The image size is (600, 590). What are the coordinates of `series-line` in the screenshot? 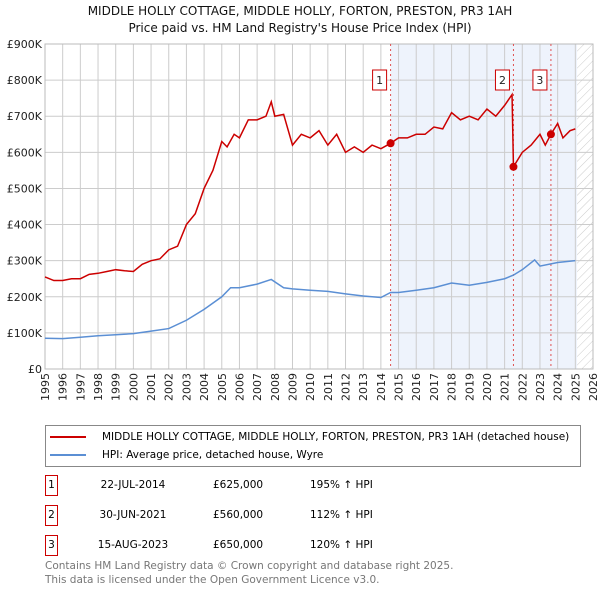 It's located at (310, 299).